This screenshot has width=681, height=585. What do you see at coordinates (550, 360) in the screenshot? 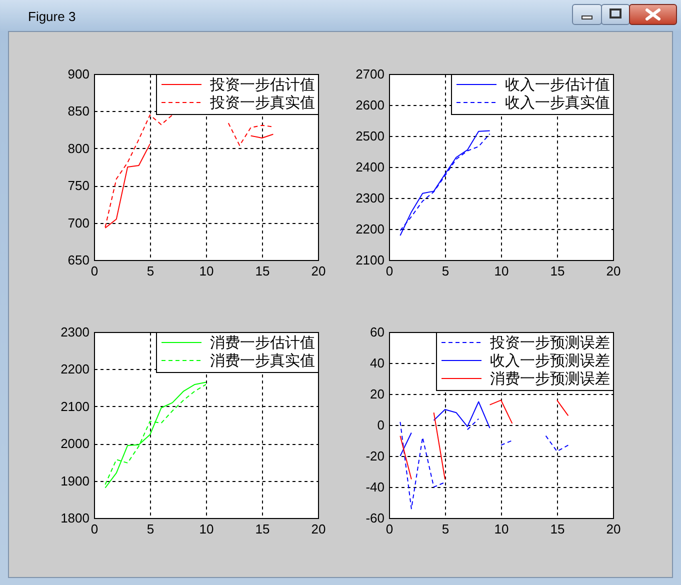
I see `legend-label: 收入一步预测误差` at bounding box center [550, 360].